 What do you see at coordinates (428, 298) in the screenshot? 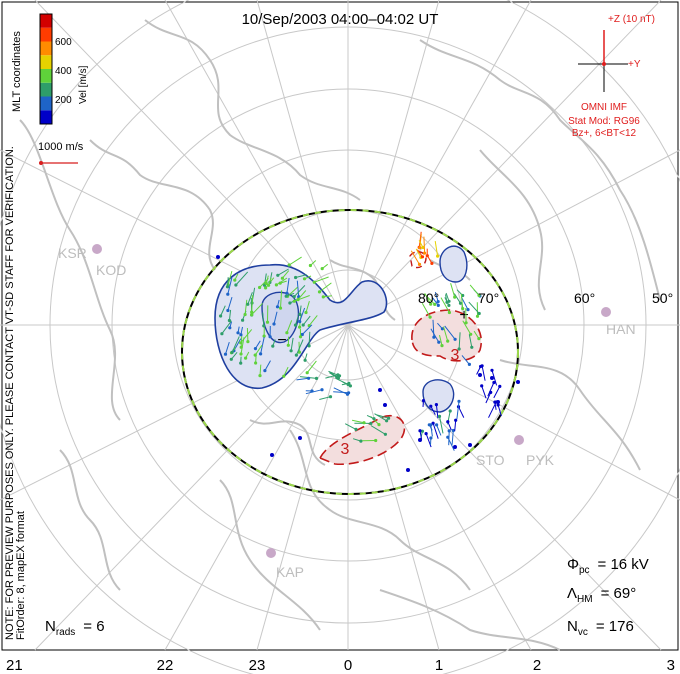
I see `lat-label-80: 80°` at bounding box center [428, 298].